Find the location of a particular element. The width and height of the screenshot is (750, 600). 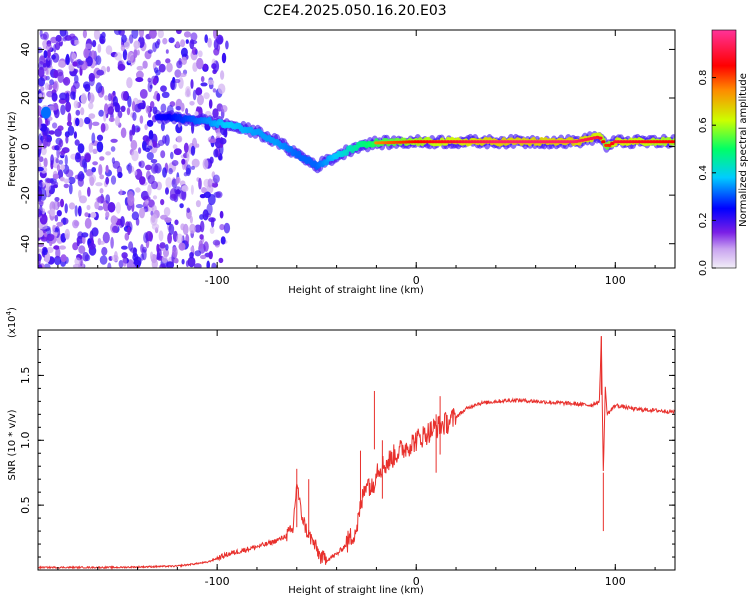

snr-ytick-label: 0.5 is located at coordinates (25, 505).